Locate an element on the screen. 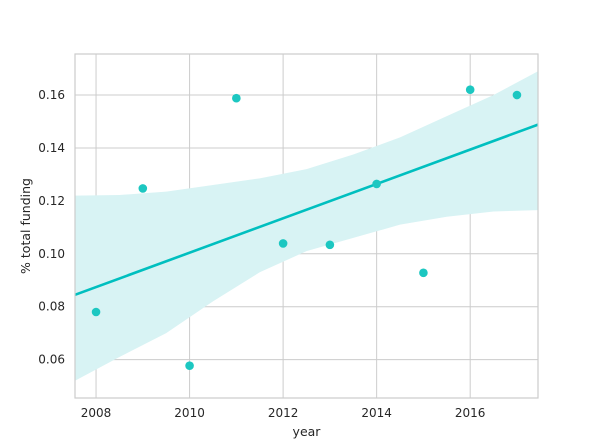  y-tick-label: 0.16 is located at coordinates (51, 95).